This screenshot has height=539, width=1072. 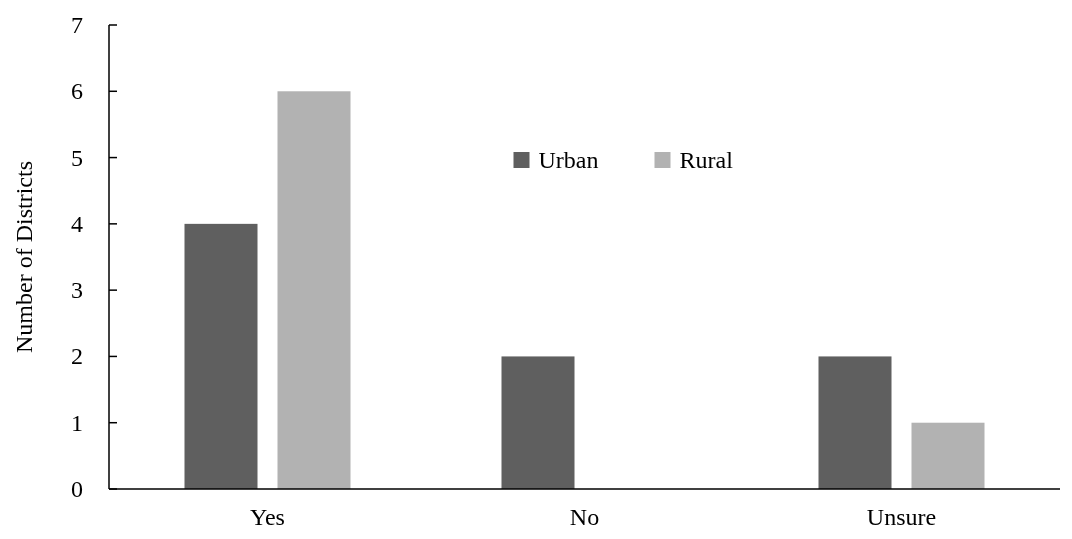 I want to click on y-tick-label: 6, so click(x=77, y=91).